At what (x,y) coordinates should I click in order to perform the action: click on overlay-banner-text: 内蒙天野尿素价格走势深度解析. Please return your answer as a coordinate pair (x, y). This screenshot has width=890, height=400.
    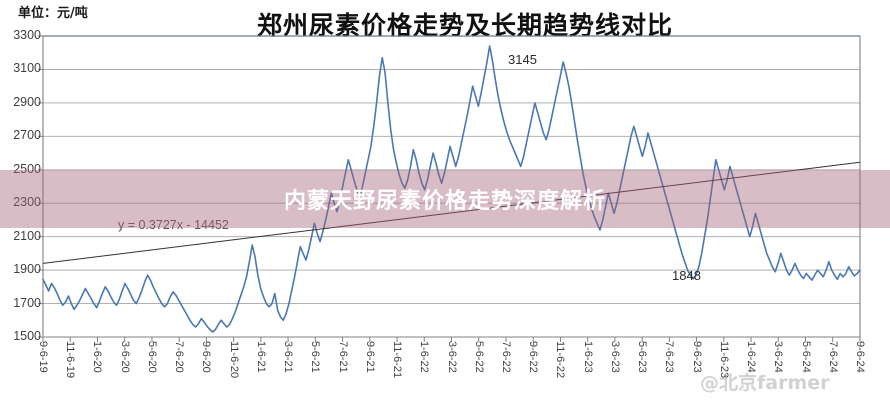
    Looking at the image, I should click on (444, 201).